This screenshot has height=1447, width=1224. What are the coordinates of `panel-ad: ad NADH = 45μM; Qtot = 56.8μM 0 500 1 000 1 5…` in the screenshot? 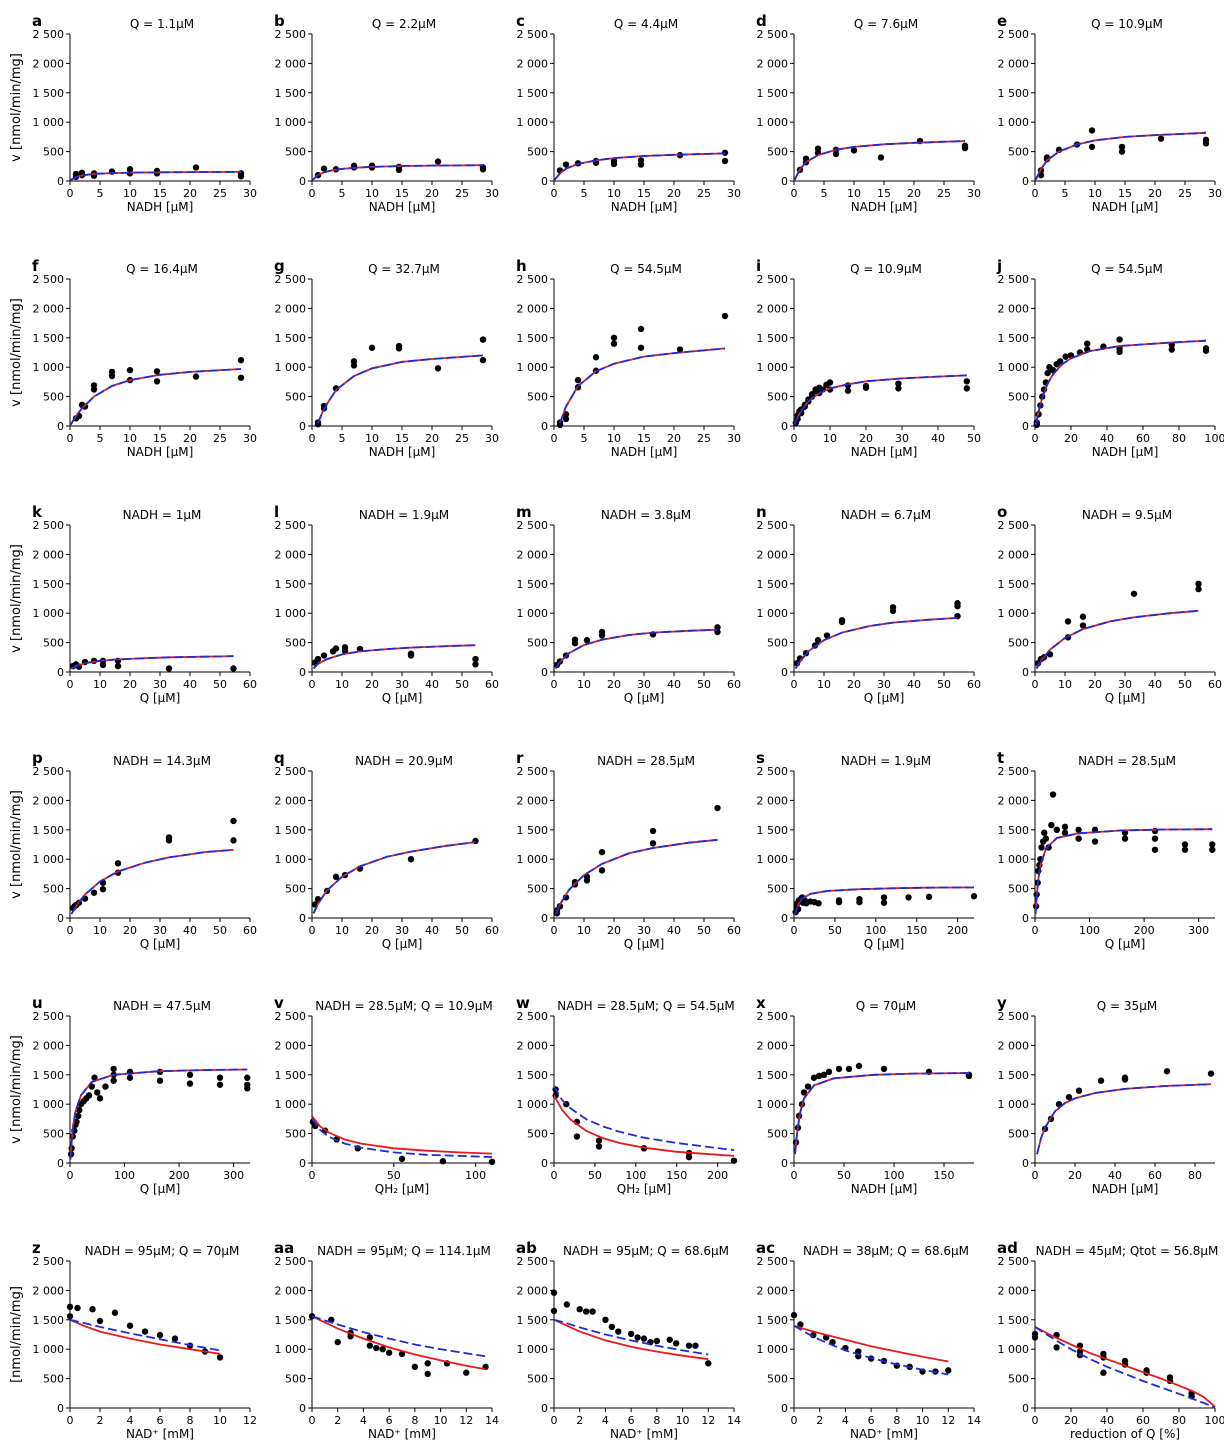 It's located at (1110, 1340).